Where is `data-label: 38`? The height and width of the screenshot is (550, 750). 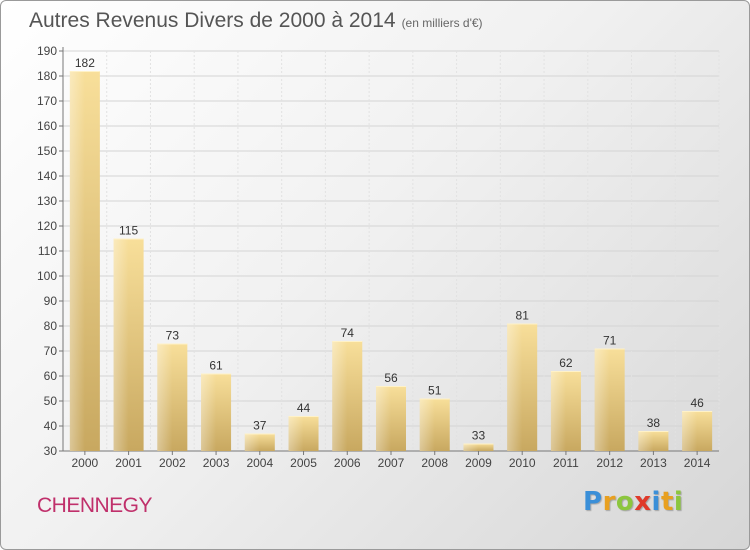
data-label: 38 is located at coordinates (654, 423).